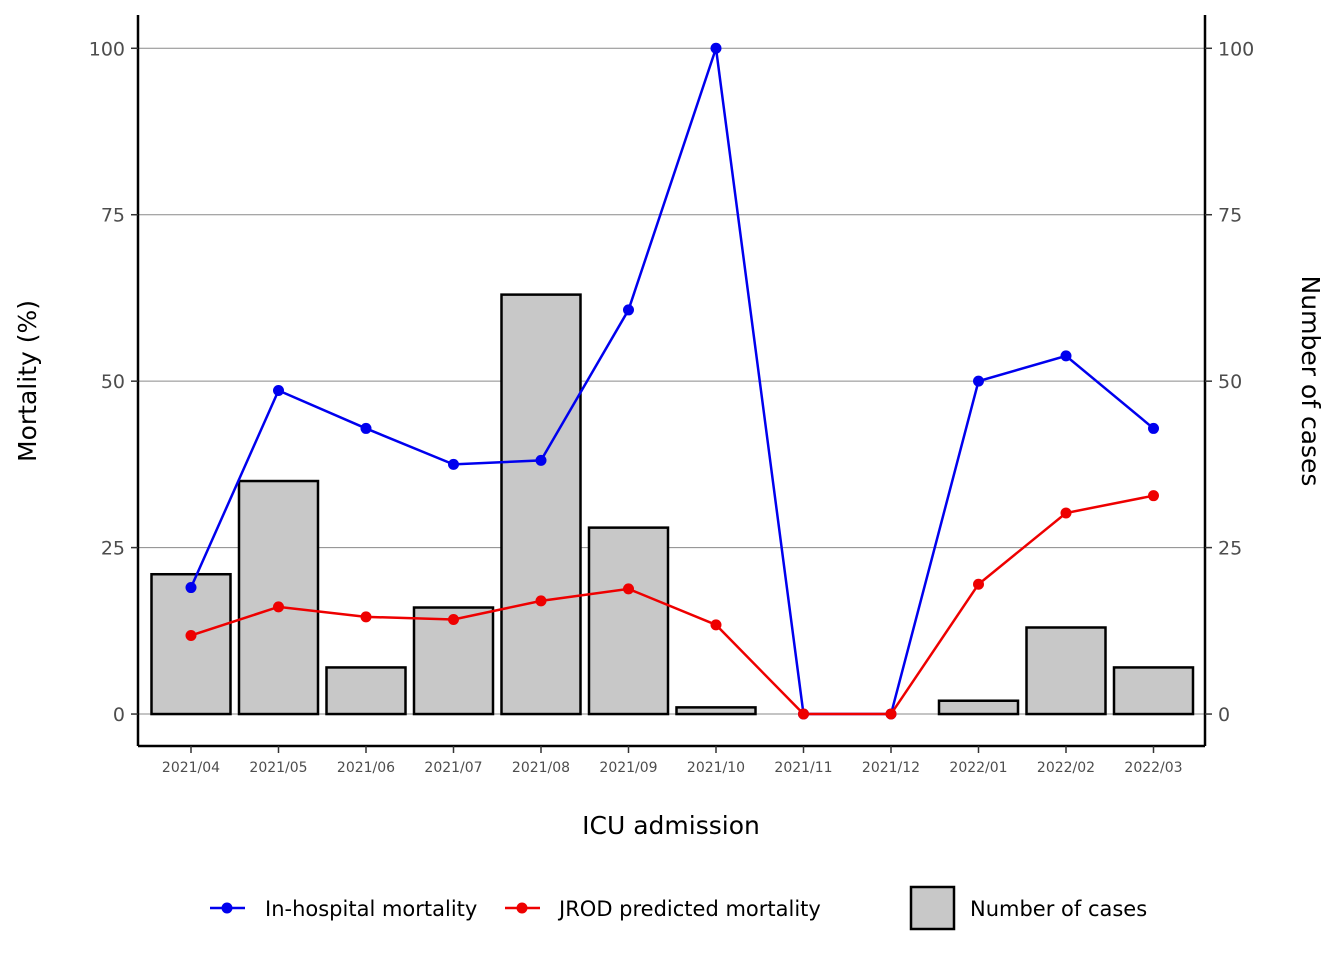 This screenshot has height=960, width=1344. I want to click on y-axis-title: Mortality (%), so click(27, 381).